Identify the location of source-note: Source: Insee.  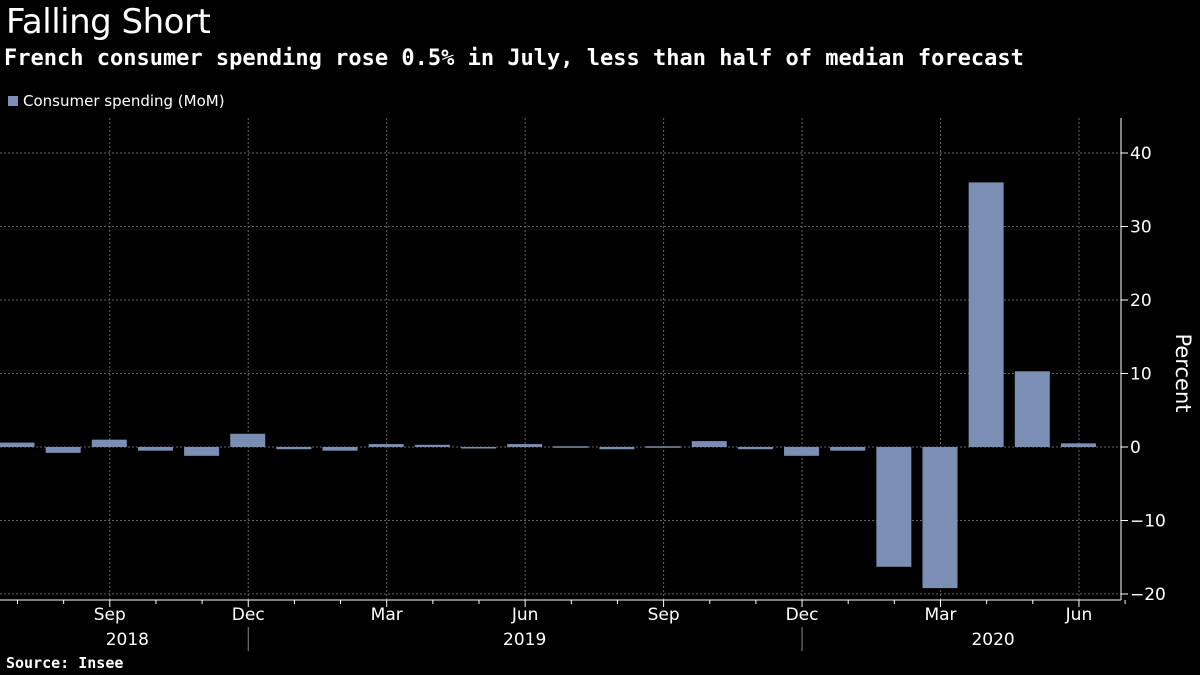
(65, 663).